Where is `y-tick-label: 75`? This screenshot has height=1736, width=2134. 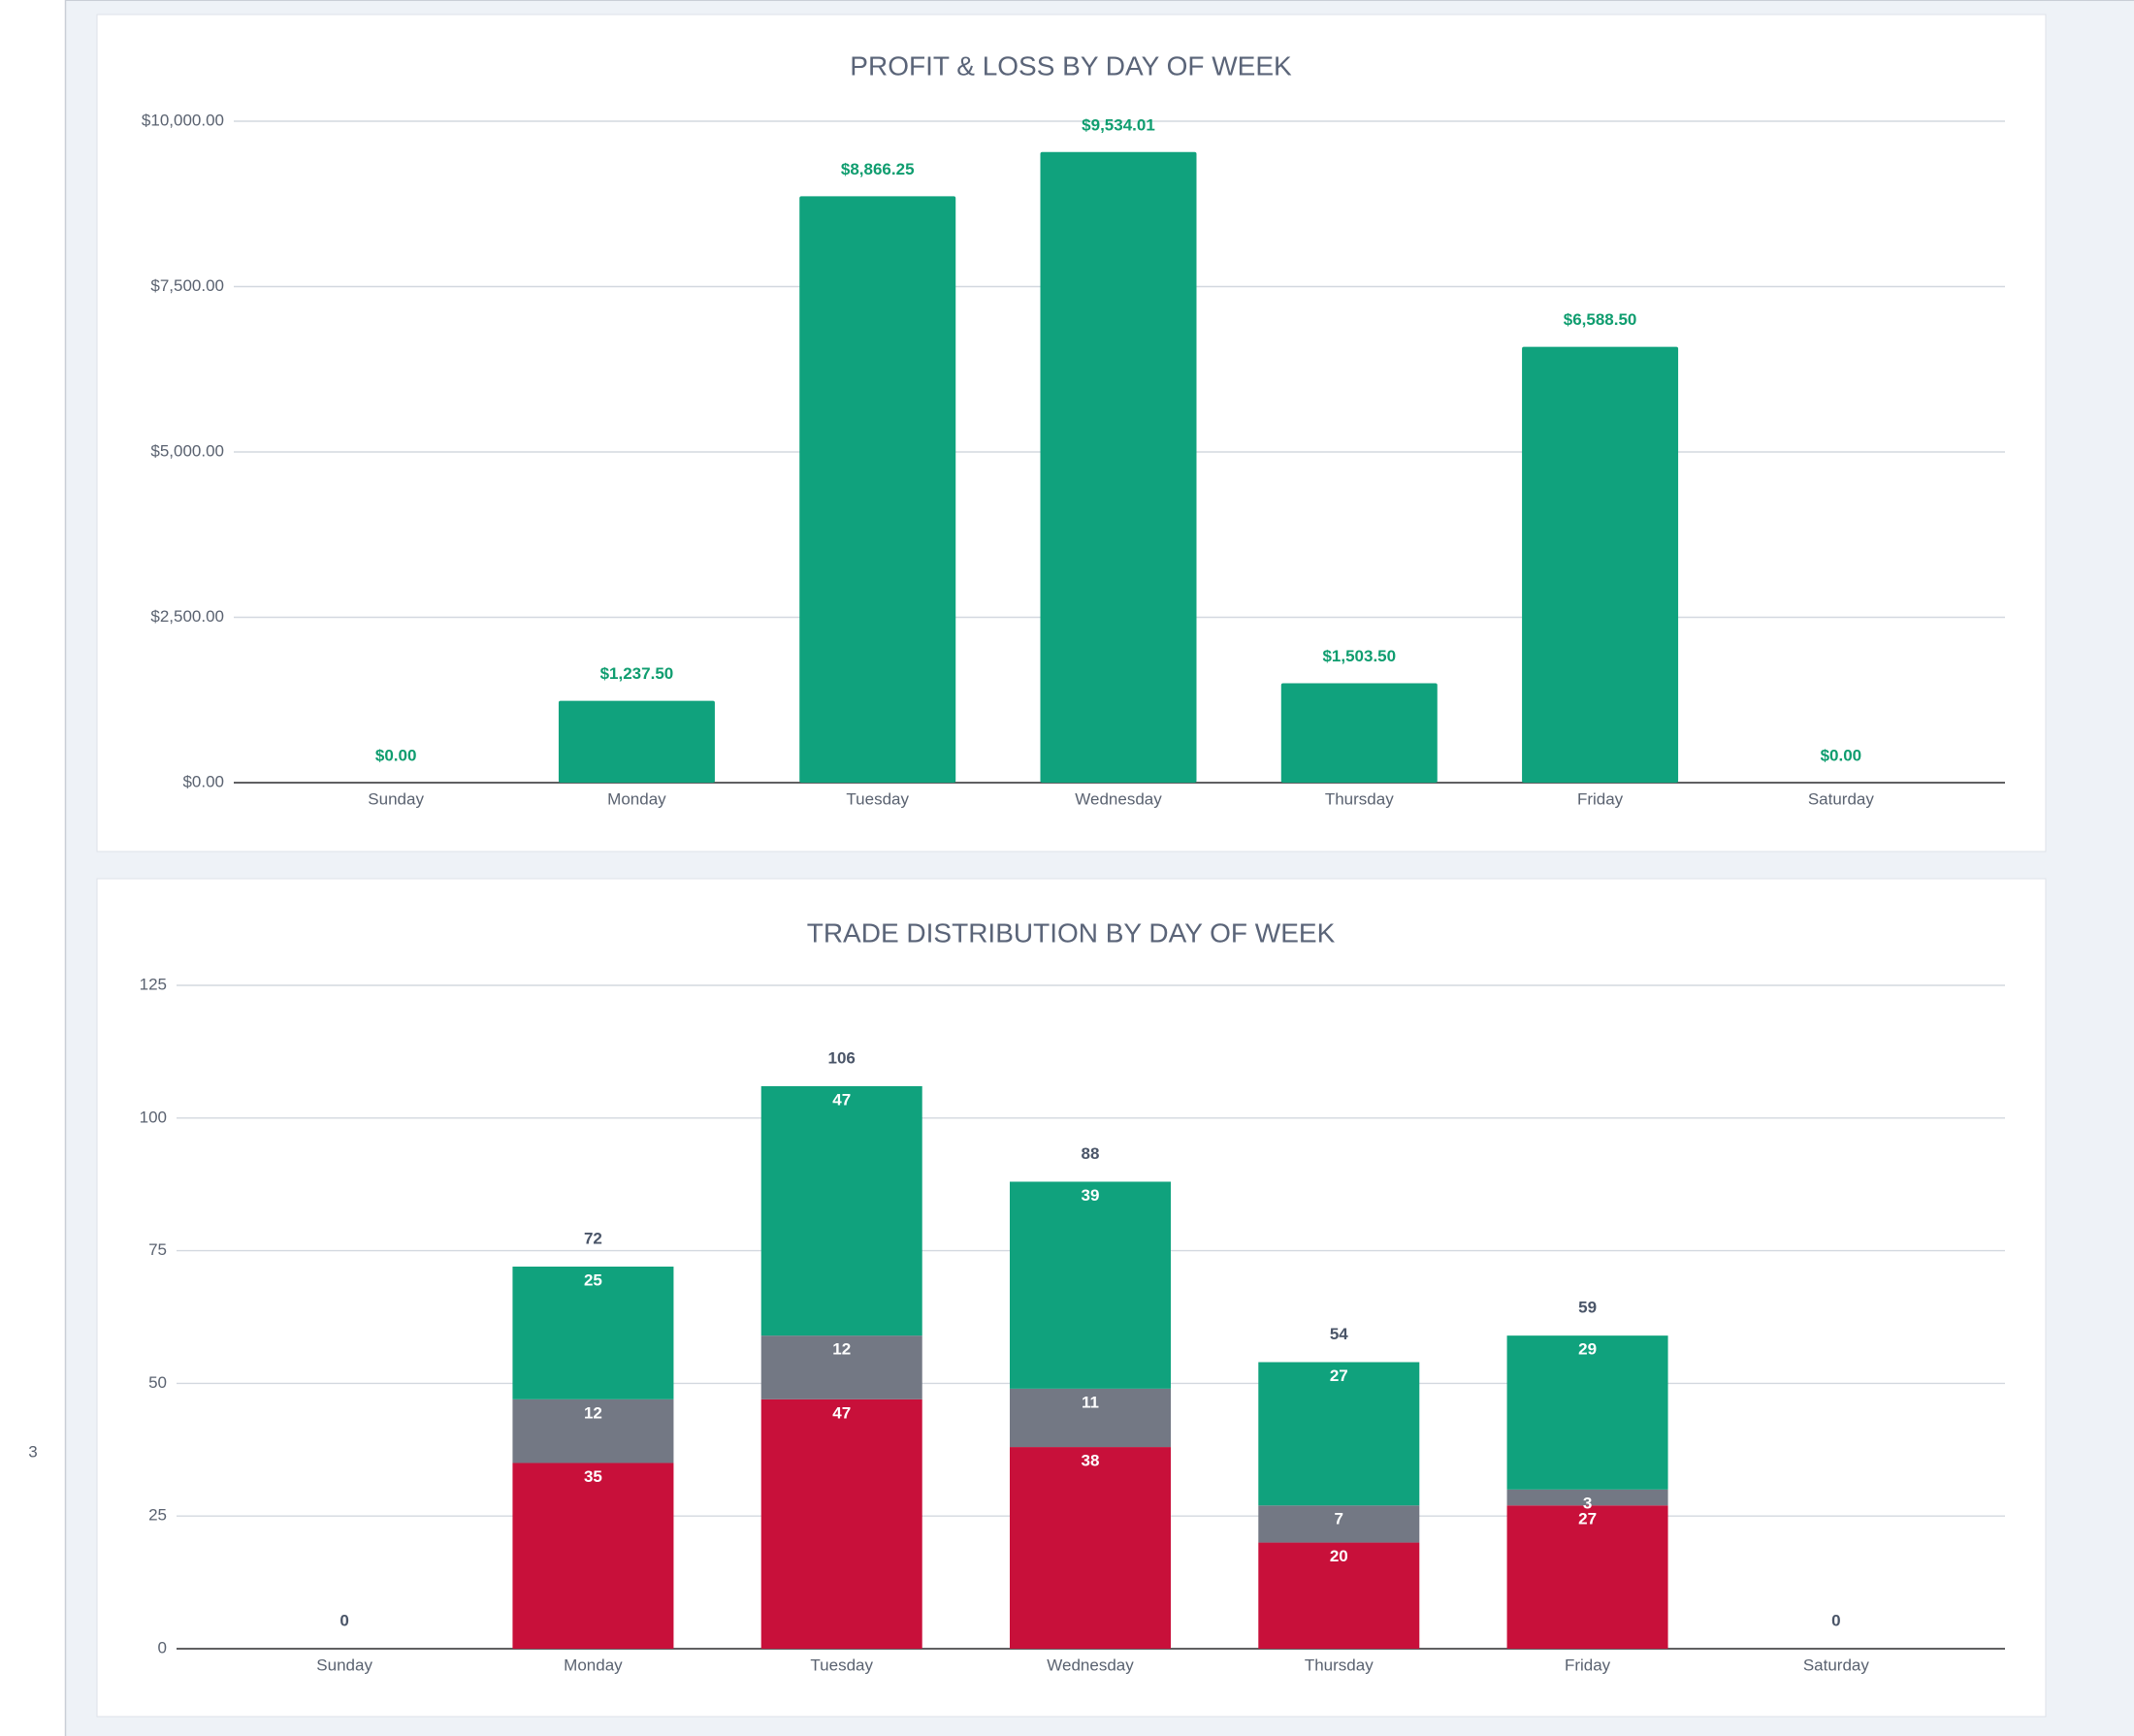
y-tick-label: 75 is located at coordinates (157, 1249).